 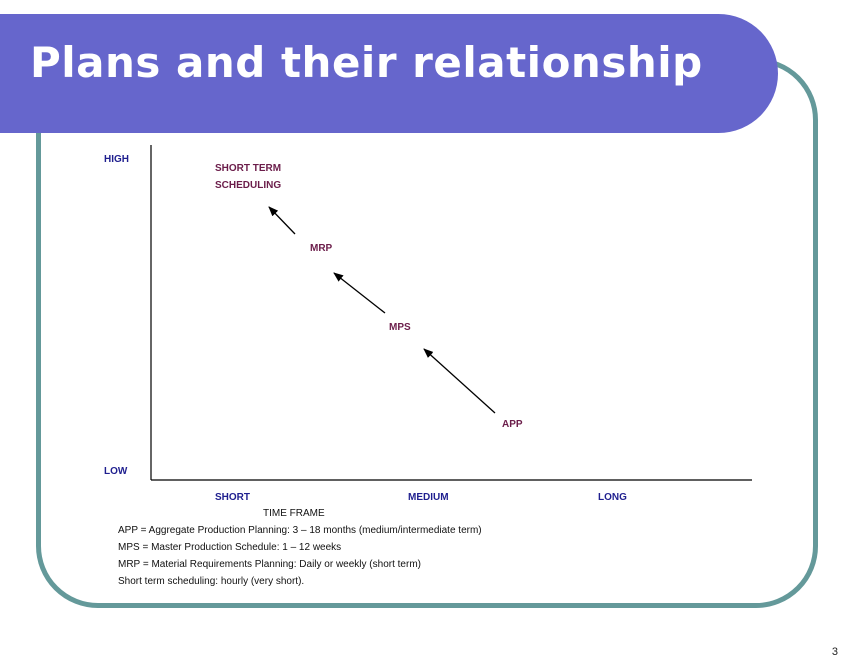 I want to click on app-label: APP, so click(x=512, y=424).